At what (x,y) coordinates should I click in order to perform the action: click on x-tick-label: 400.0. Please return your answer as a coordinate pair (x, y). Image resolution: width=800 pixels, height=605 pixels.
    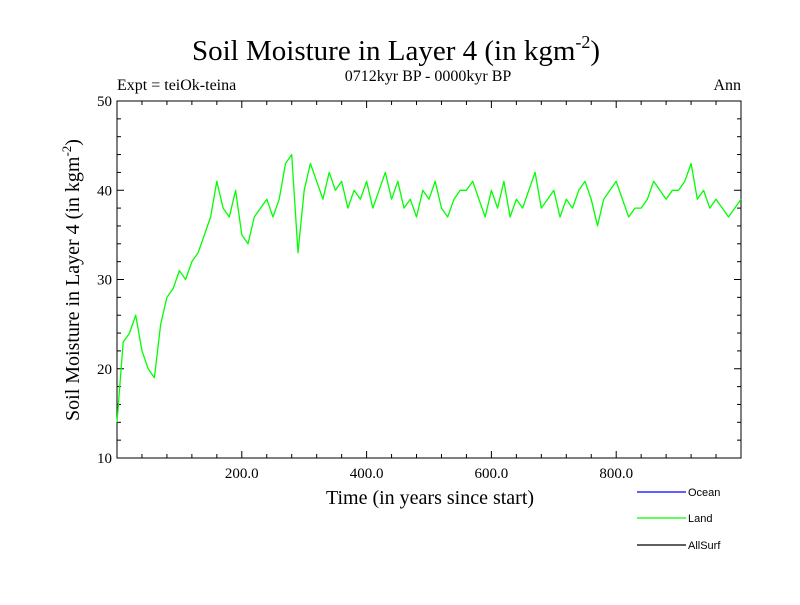
    Looking at the image, I should click on (367, 474).